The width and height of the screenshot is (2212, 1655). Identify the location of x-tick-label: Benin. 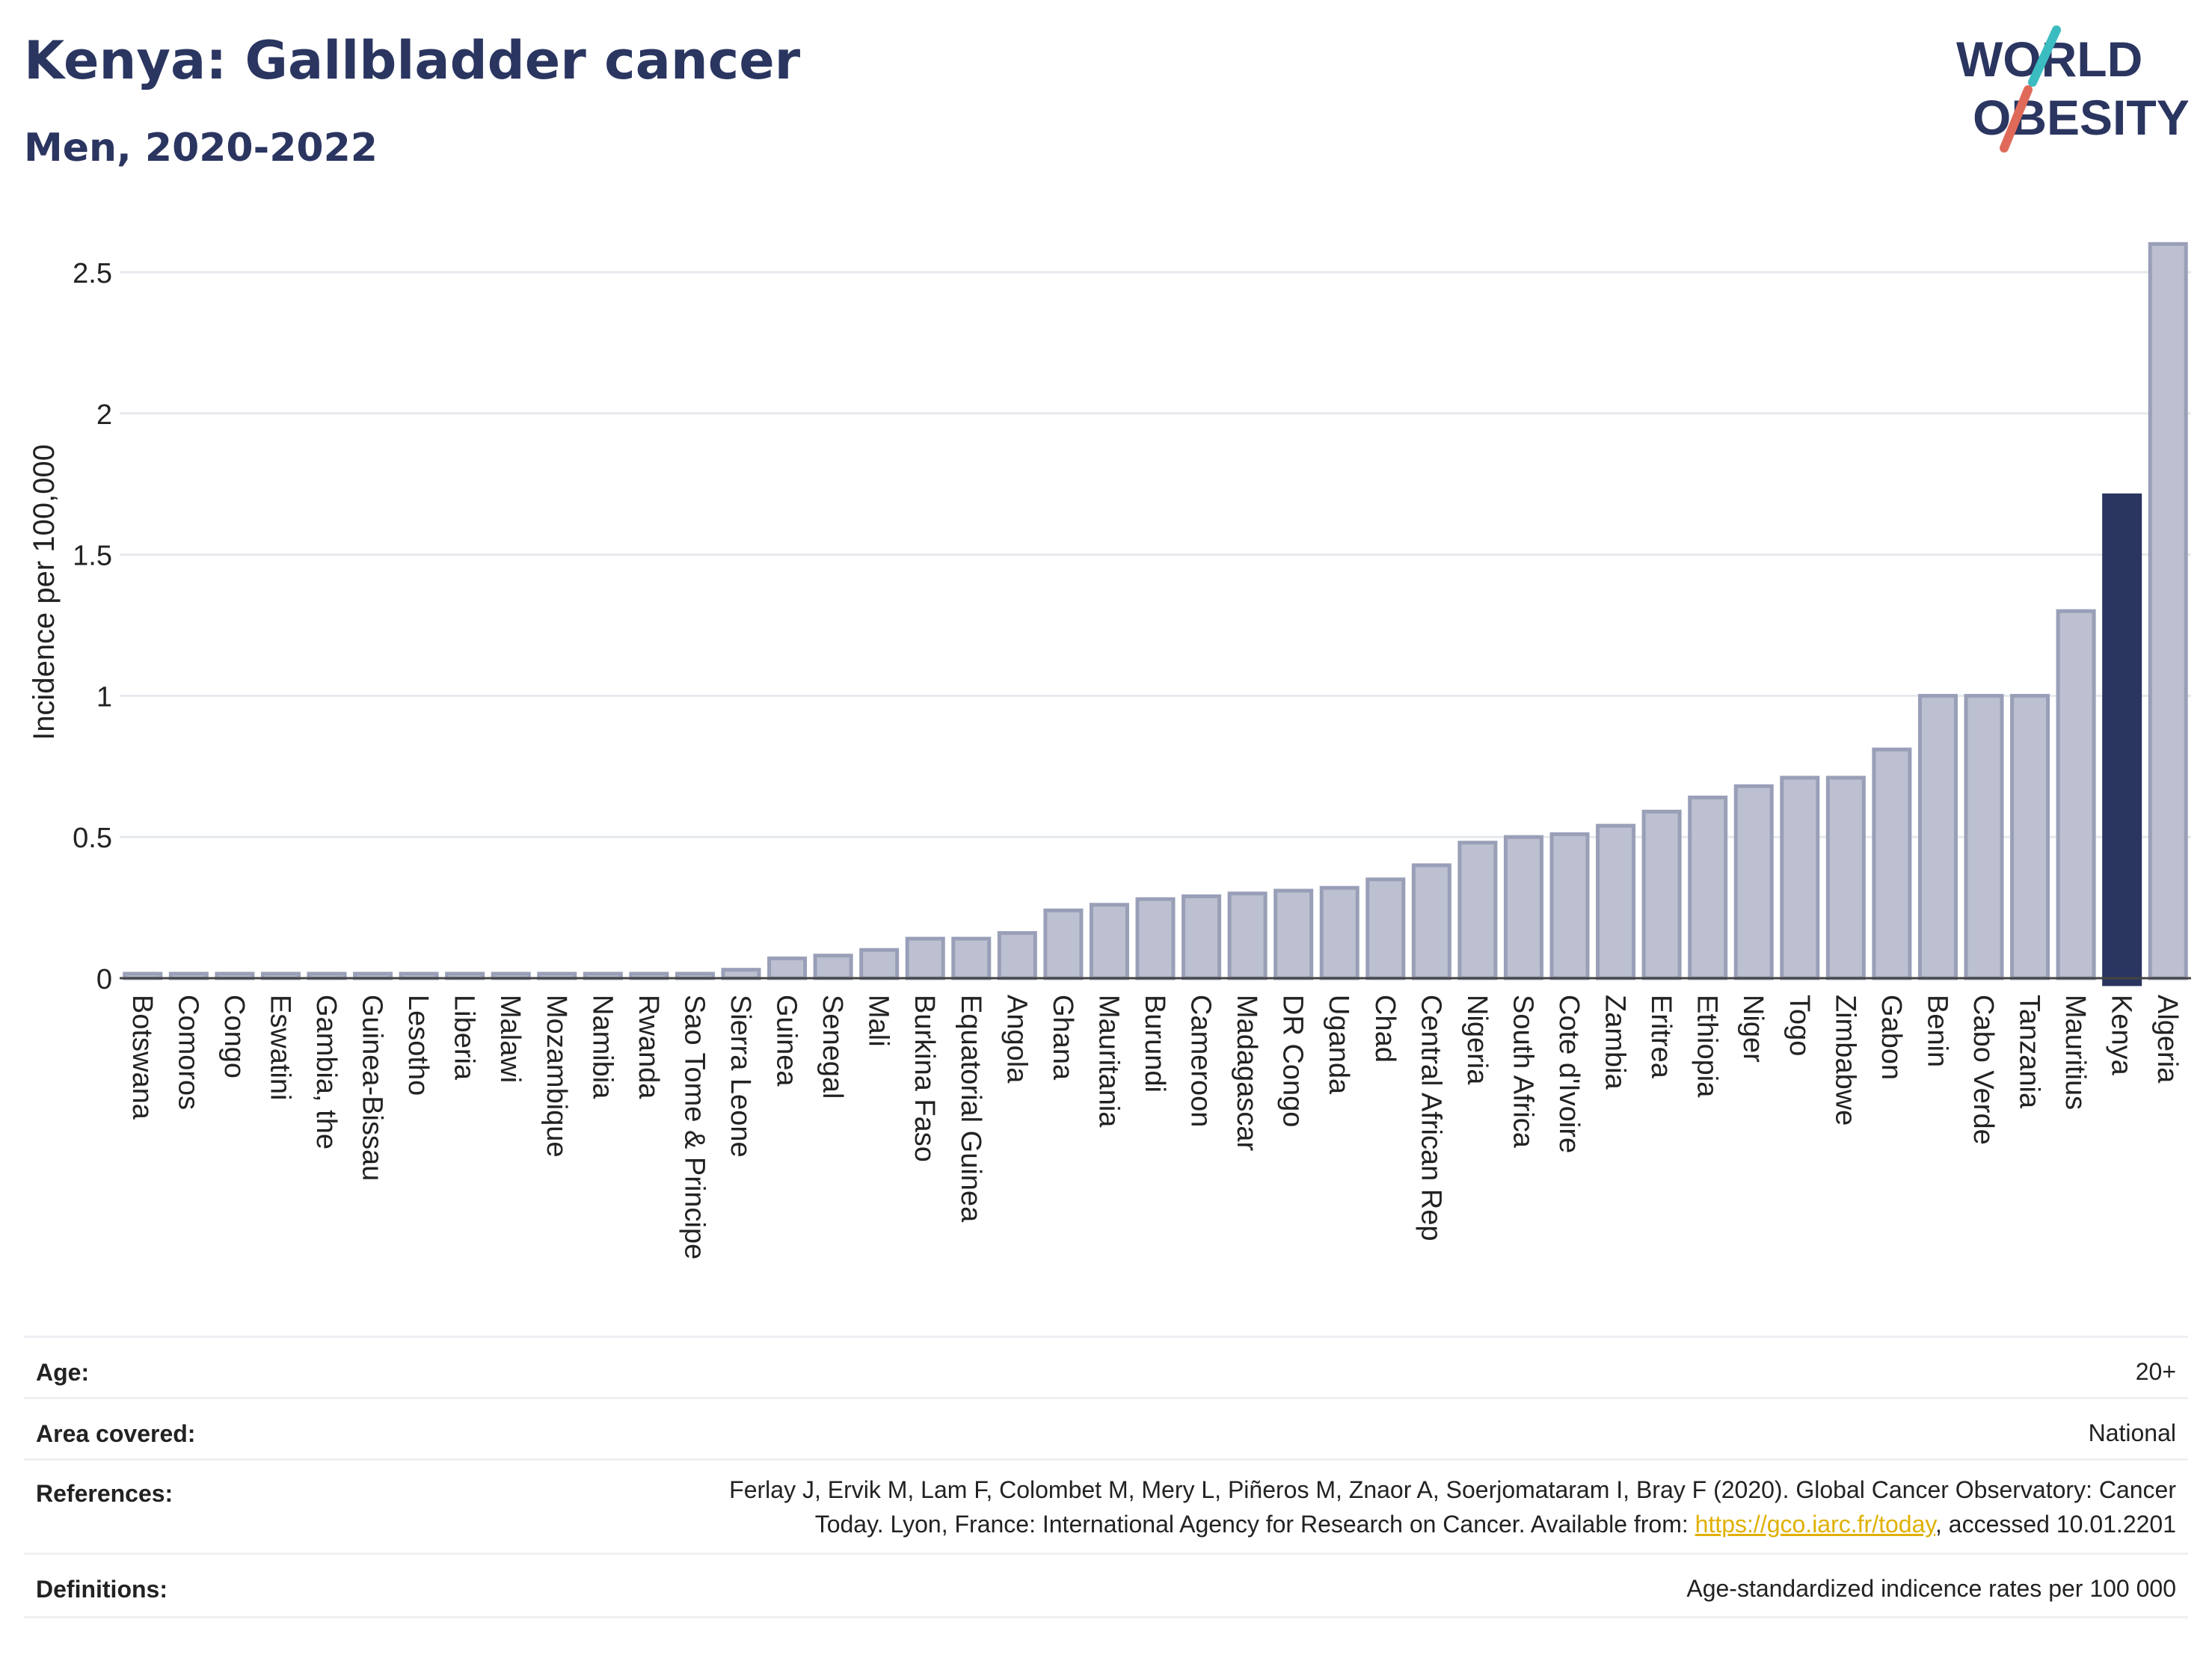
(1937, 1031).